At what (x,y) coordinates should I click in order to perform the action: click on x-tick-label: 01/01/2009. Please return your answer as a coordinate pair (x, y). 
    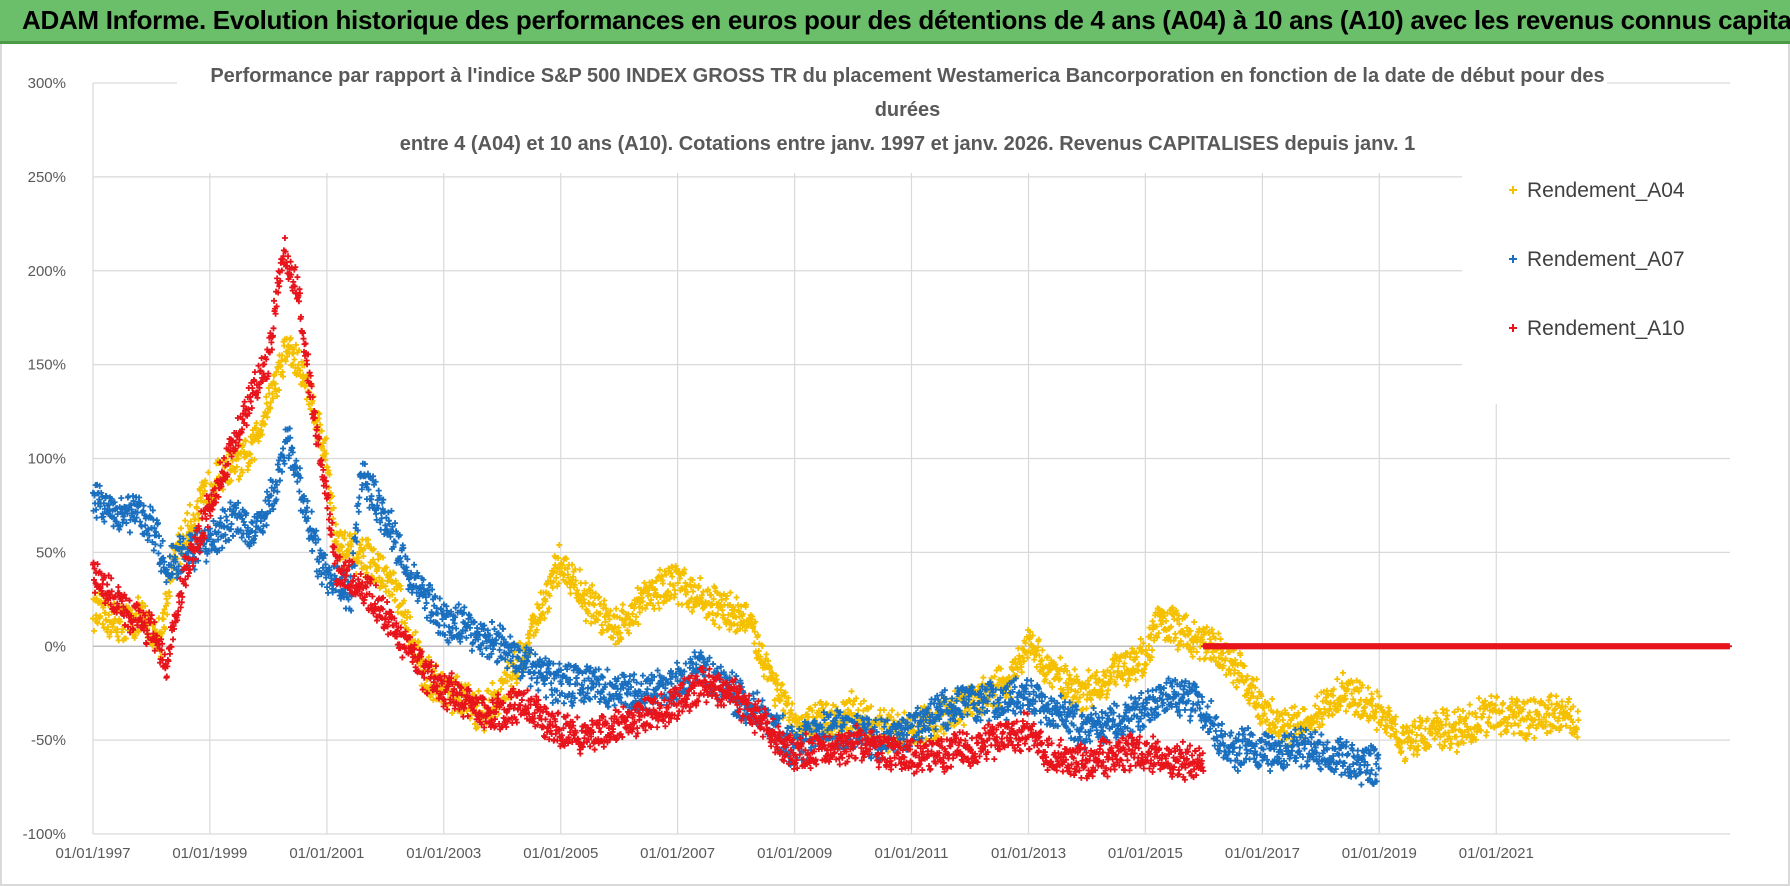
    Looking at the image, I should click on (794, 853).